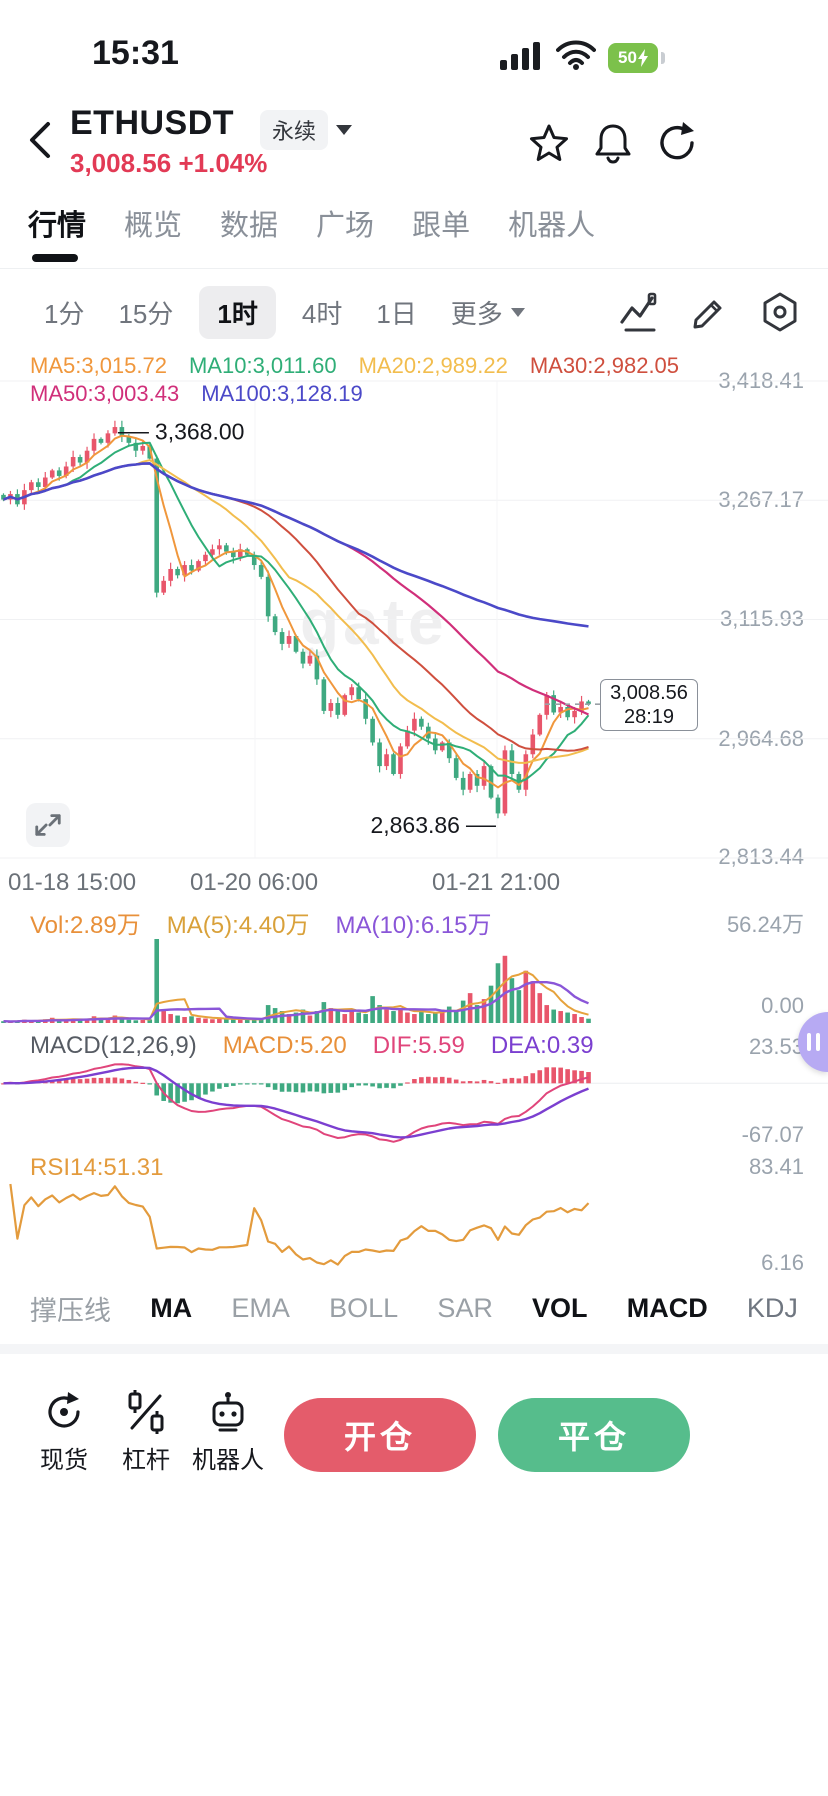 This screenshot has height=1796, width=828. What do you see at coordinates (135, 53) in the screenshot?
I see `clock: 15:31` at bounding box center [135, 53].